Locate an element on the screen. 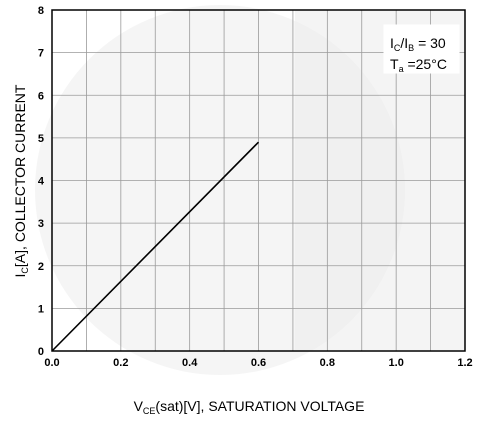  x-tick-label: 0.8 is located at coordinates (327, 363).